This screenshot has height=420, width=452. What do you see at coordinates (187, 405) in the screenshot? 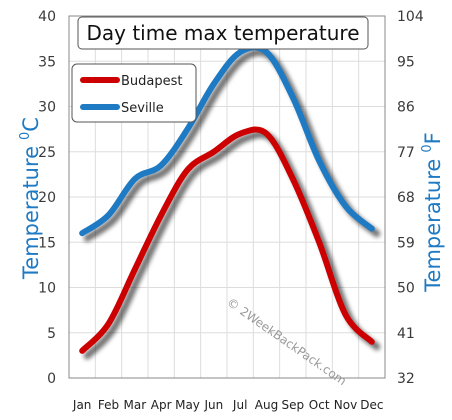
I see `x-tick-label: May` at bounding box center [187, 405].